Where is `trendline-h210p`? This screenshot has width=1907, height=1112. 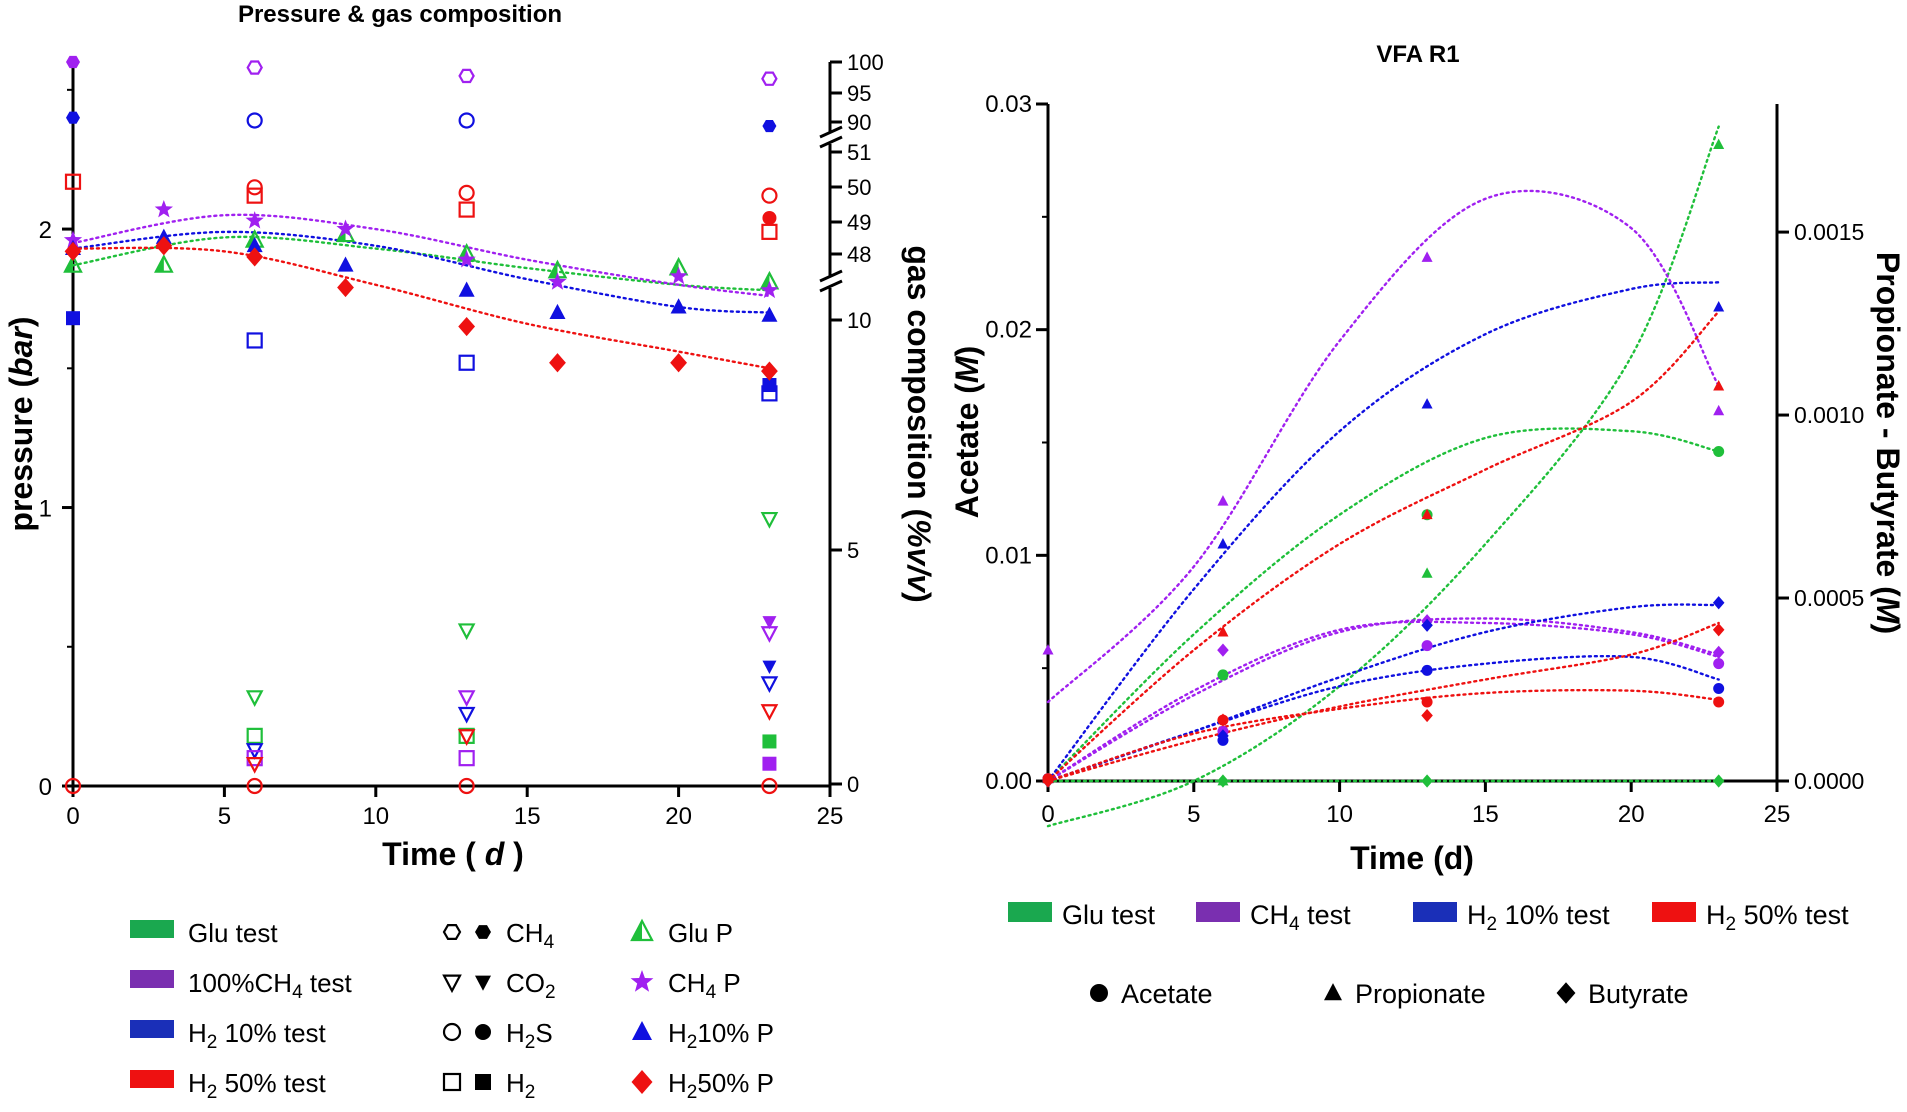
trendline-h210p is located at coordinates (421, 272).